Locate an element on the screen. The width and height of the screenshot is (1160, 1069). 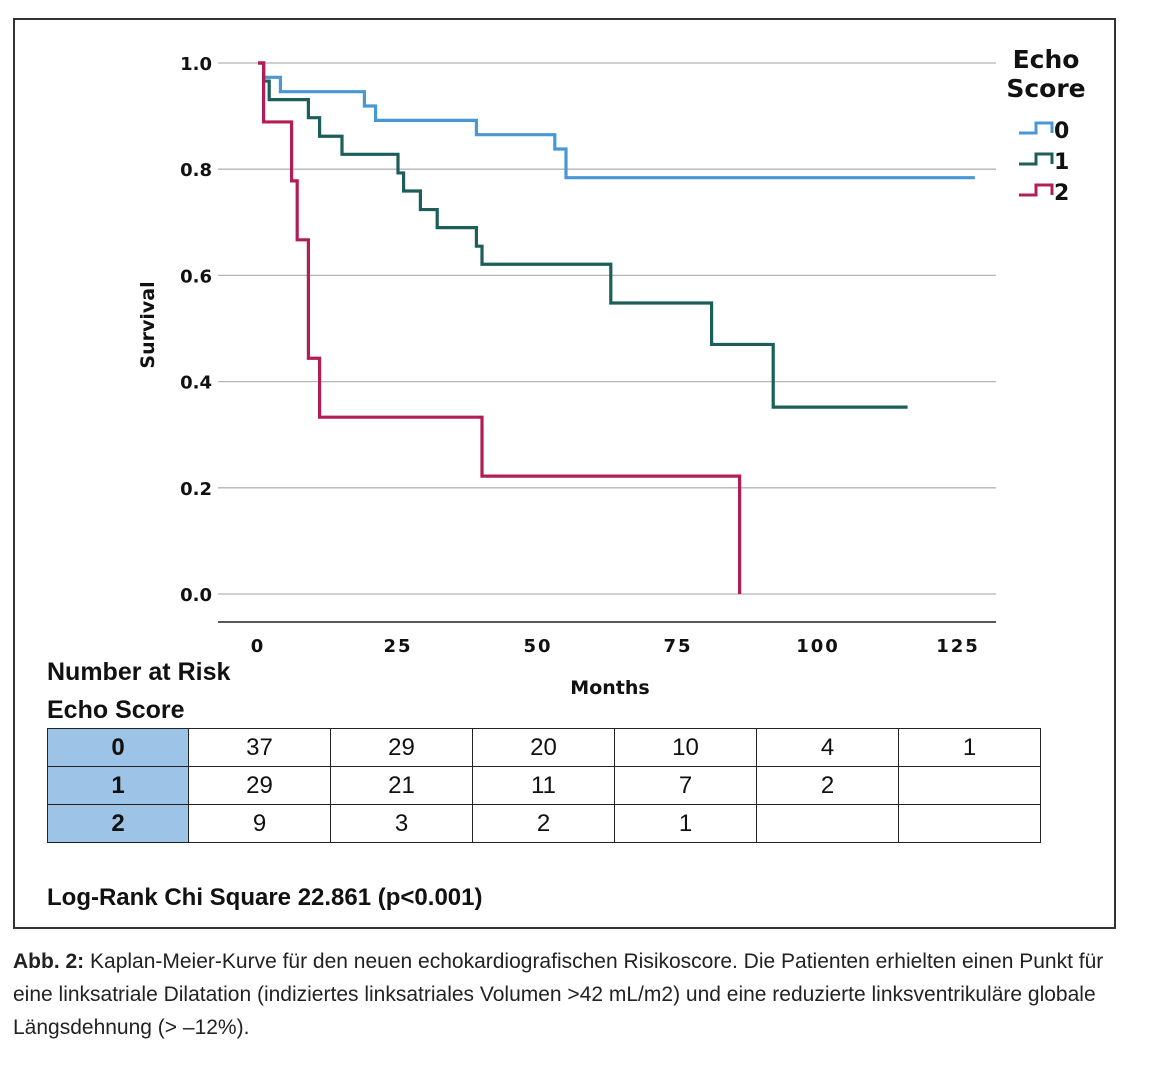
risk-row-label: 0 is located at coordinates (118, 747).